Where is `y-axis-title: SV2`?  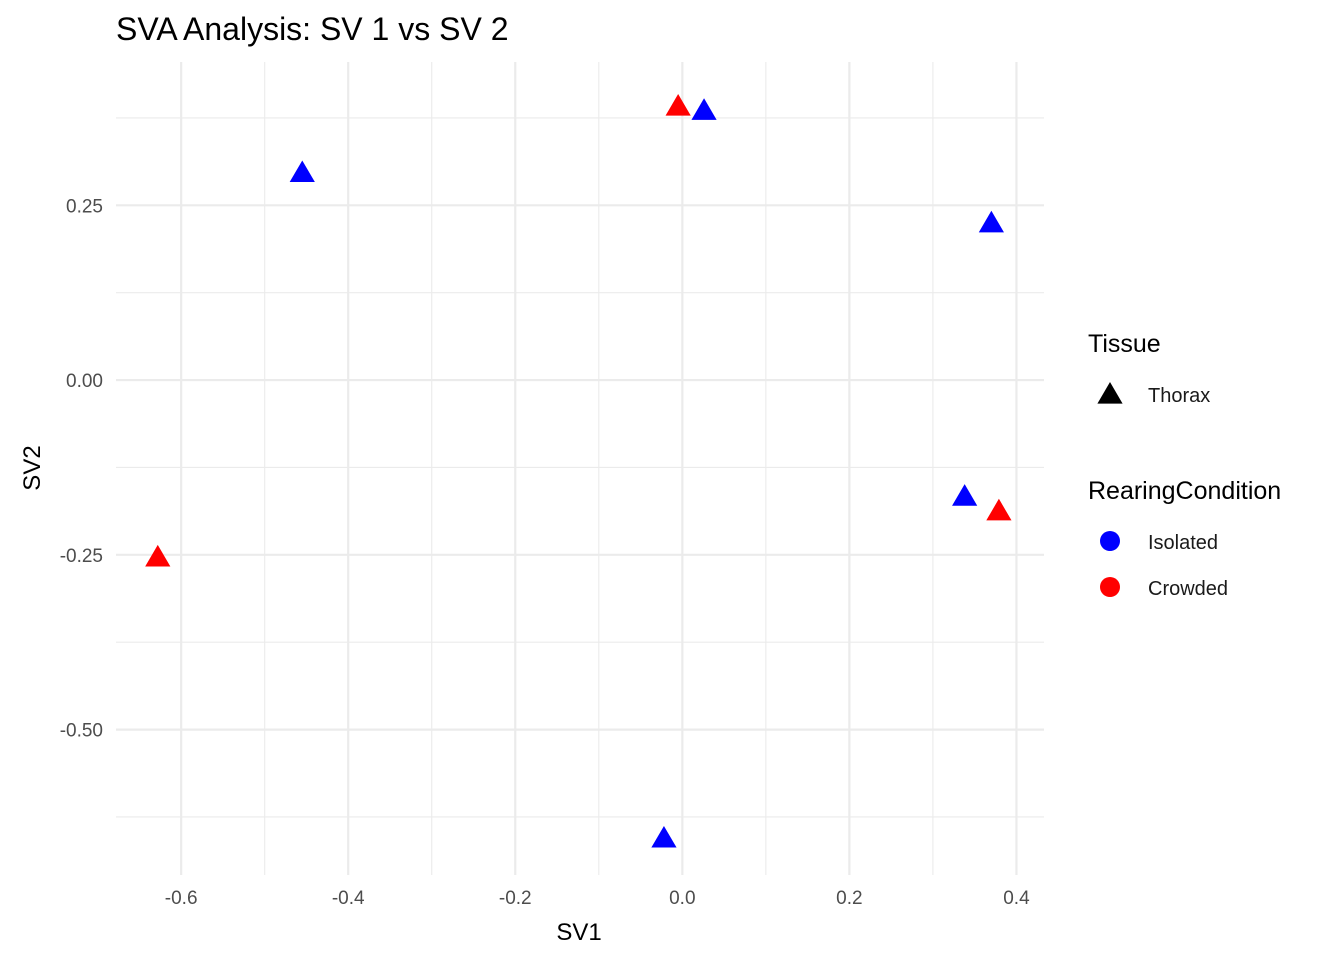 y-axis-title: SV2 is located at coordinates (32, 467).